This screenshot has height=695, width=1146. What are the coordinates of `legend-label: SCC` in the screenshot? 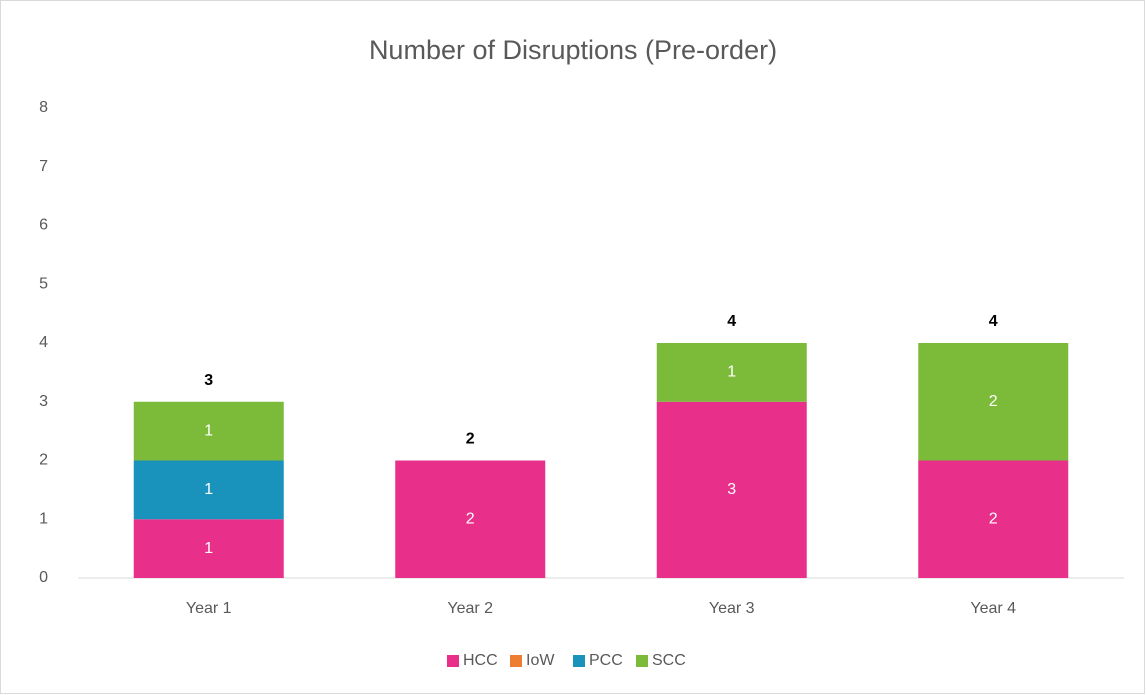 It's located at (669, 660).